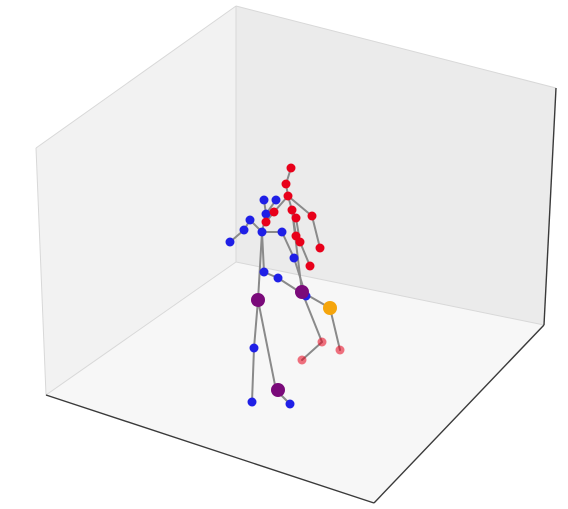 The width and height of the screenshot is (568, 509). Describe the element at coordinates (330, 308) in the screenshot. I see `highlight-joint` at that location.